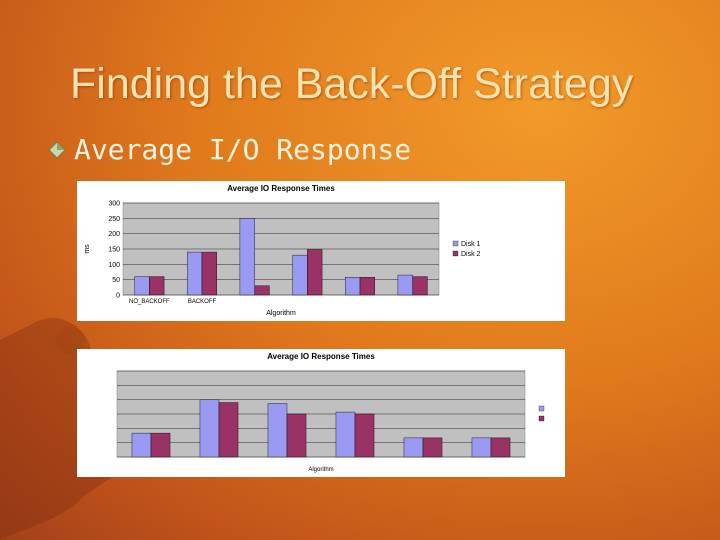  I want to click on x-tick-label: BACKOFF, so click(202, 302).